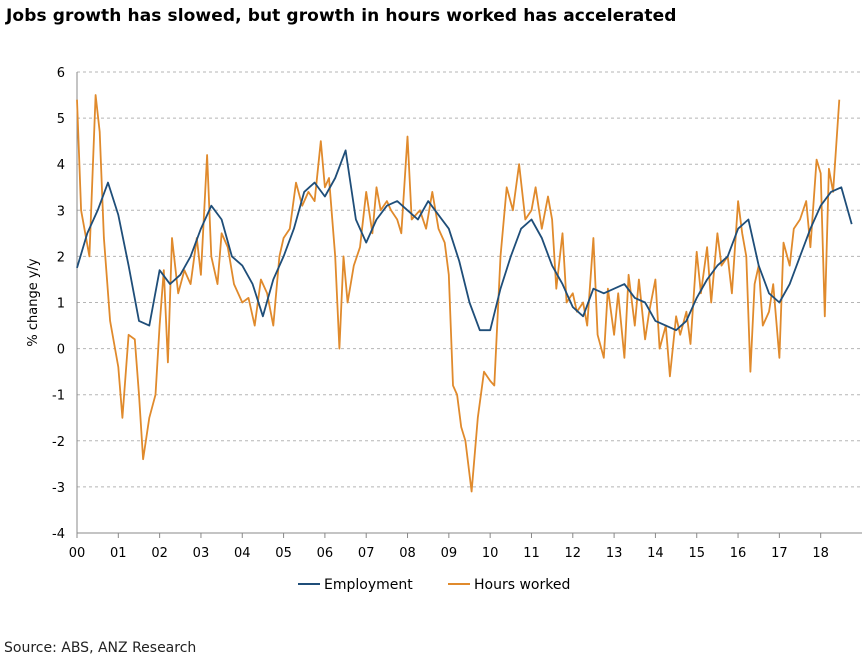 The image size is (868, 663). I want to click on y-tick-labels: 6 5 4 3 2 1 0 -1 -2 -3 -4, so click(58, 304).